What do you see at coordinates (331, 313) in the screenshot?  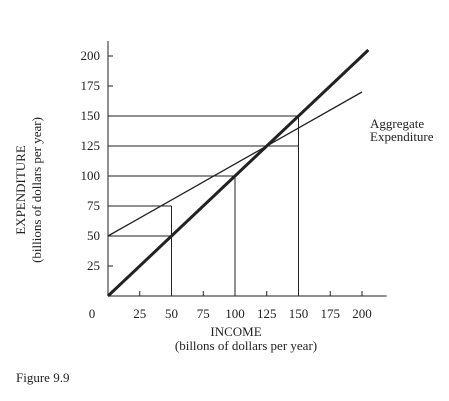 I see `x-tick-label: 175` at bounding box center [331, 313].